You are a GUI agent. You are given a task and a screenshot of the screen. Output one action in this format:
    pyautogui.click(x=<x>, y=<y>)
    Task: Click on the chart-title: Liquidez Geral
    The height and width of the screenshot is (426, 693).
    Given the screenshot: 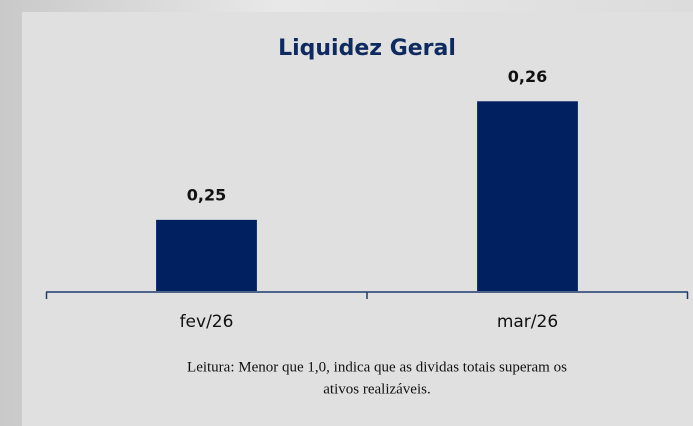 What is the action you would take?
    pyautogui.click(x=367, y=48)
    